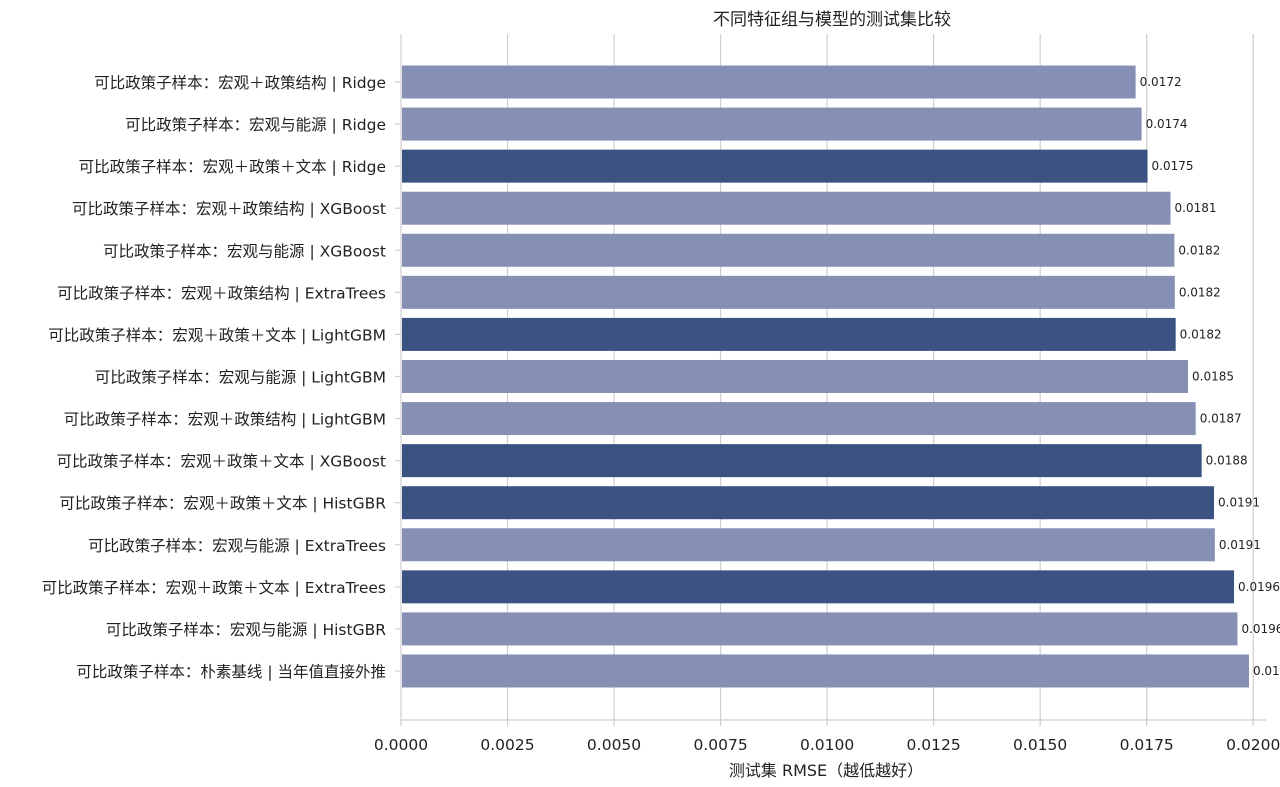  Describe the element at coordinates (1173, 166) in the screenshot. I see `value-label: 0.0175` at that location.